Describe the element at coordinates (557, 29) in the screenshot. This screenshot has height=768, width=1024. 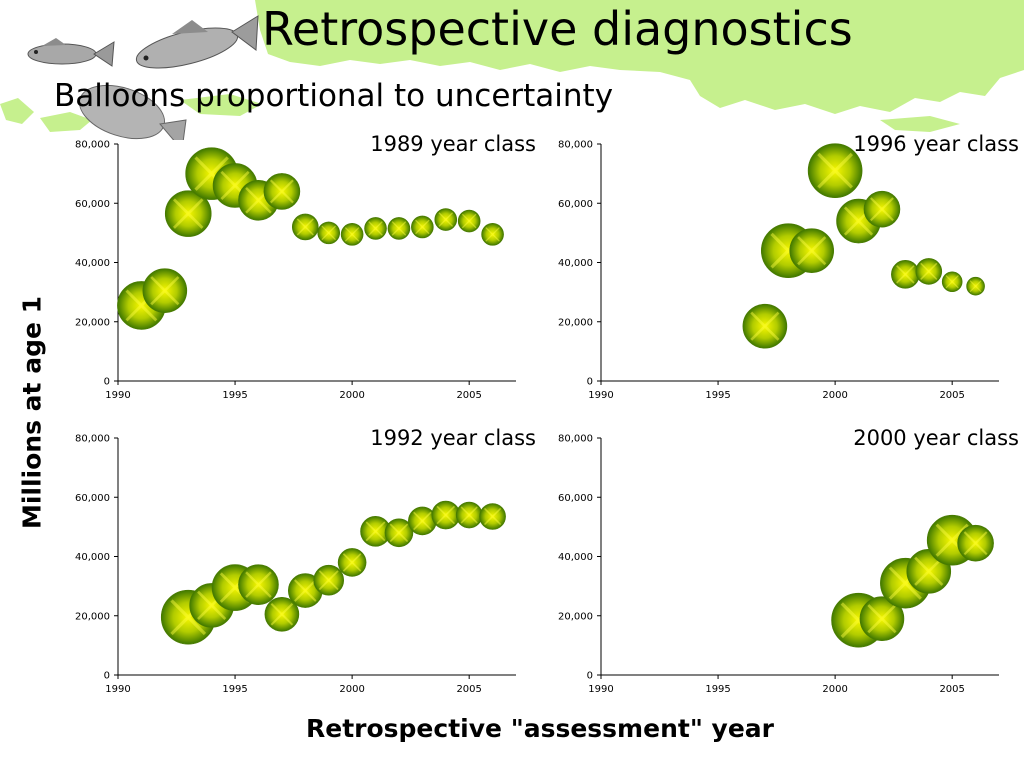
I see `slide-title: Retrospective diagnostics` at that location.